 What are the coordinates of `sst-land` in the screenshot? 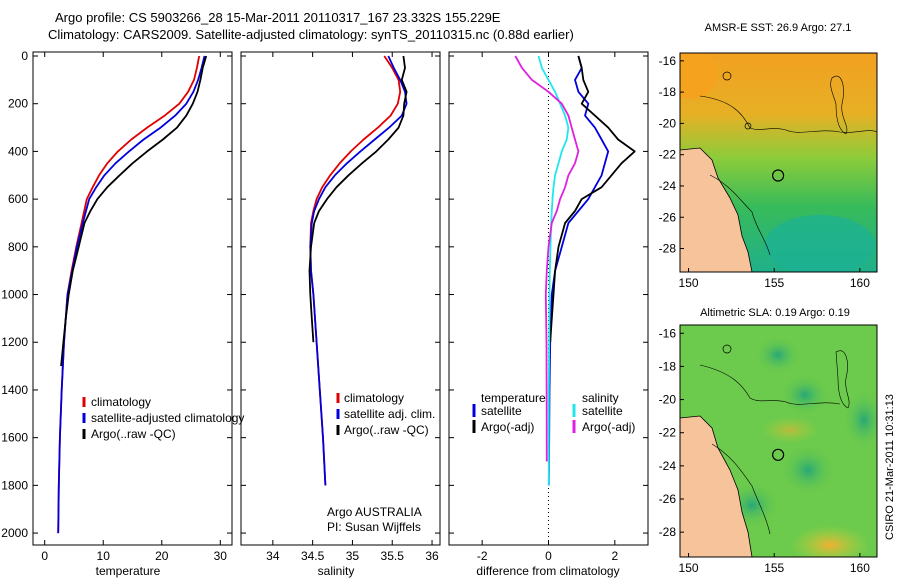 It's located at (716, 209).